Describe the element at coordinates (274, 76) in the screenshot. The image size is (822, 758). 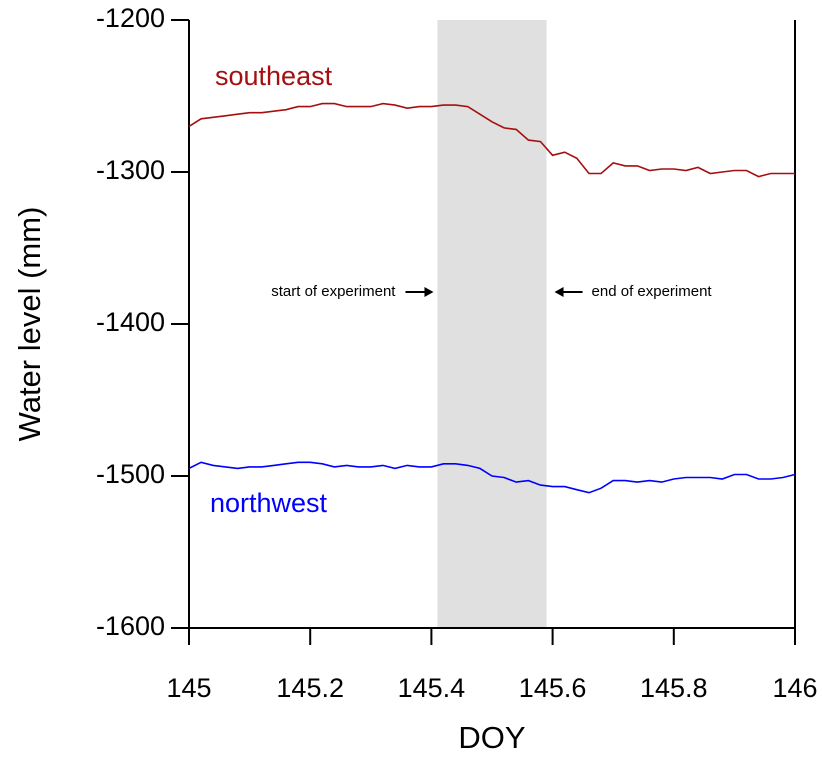
I see `series-label: southeast` at that location.